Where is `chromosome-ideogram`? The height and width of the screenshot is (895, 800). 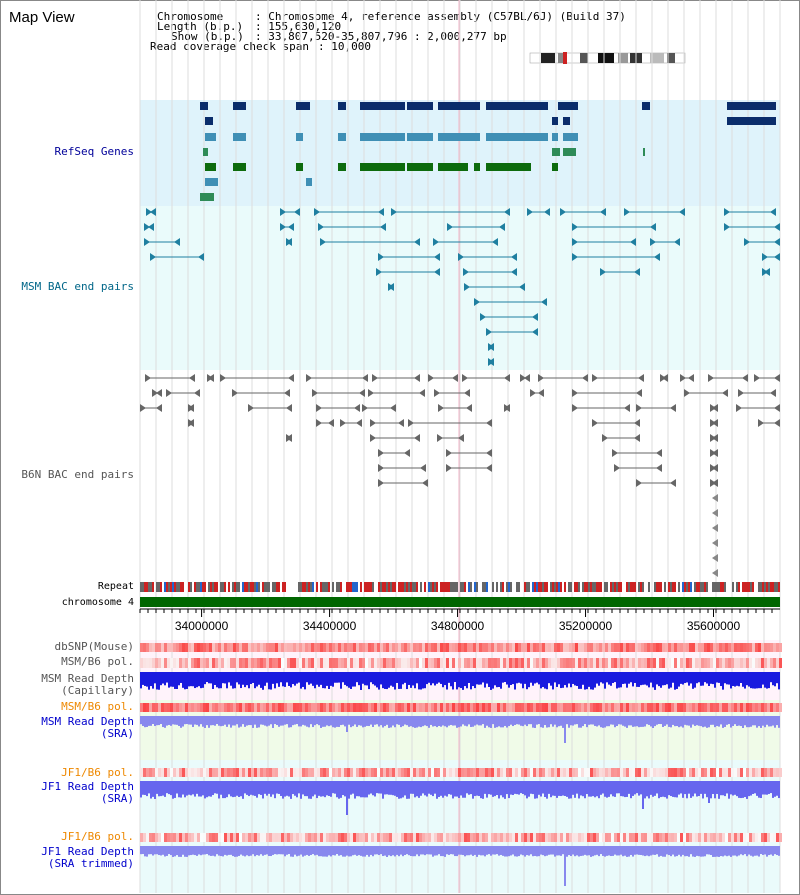
chromosome-ideogram is located at coordinates (607, 58).